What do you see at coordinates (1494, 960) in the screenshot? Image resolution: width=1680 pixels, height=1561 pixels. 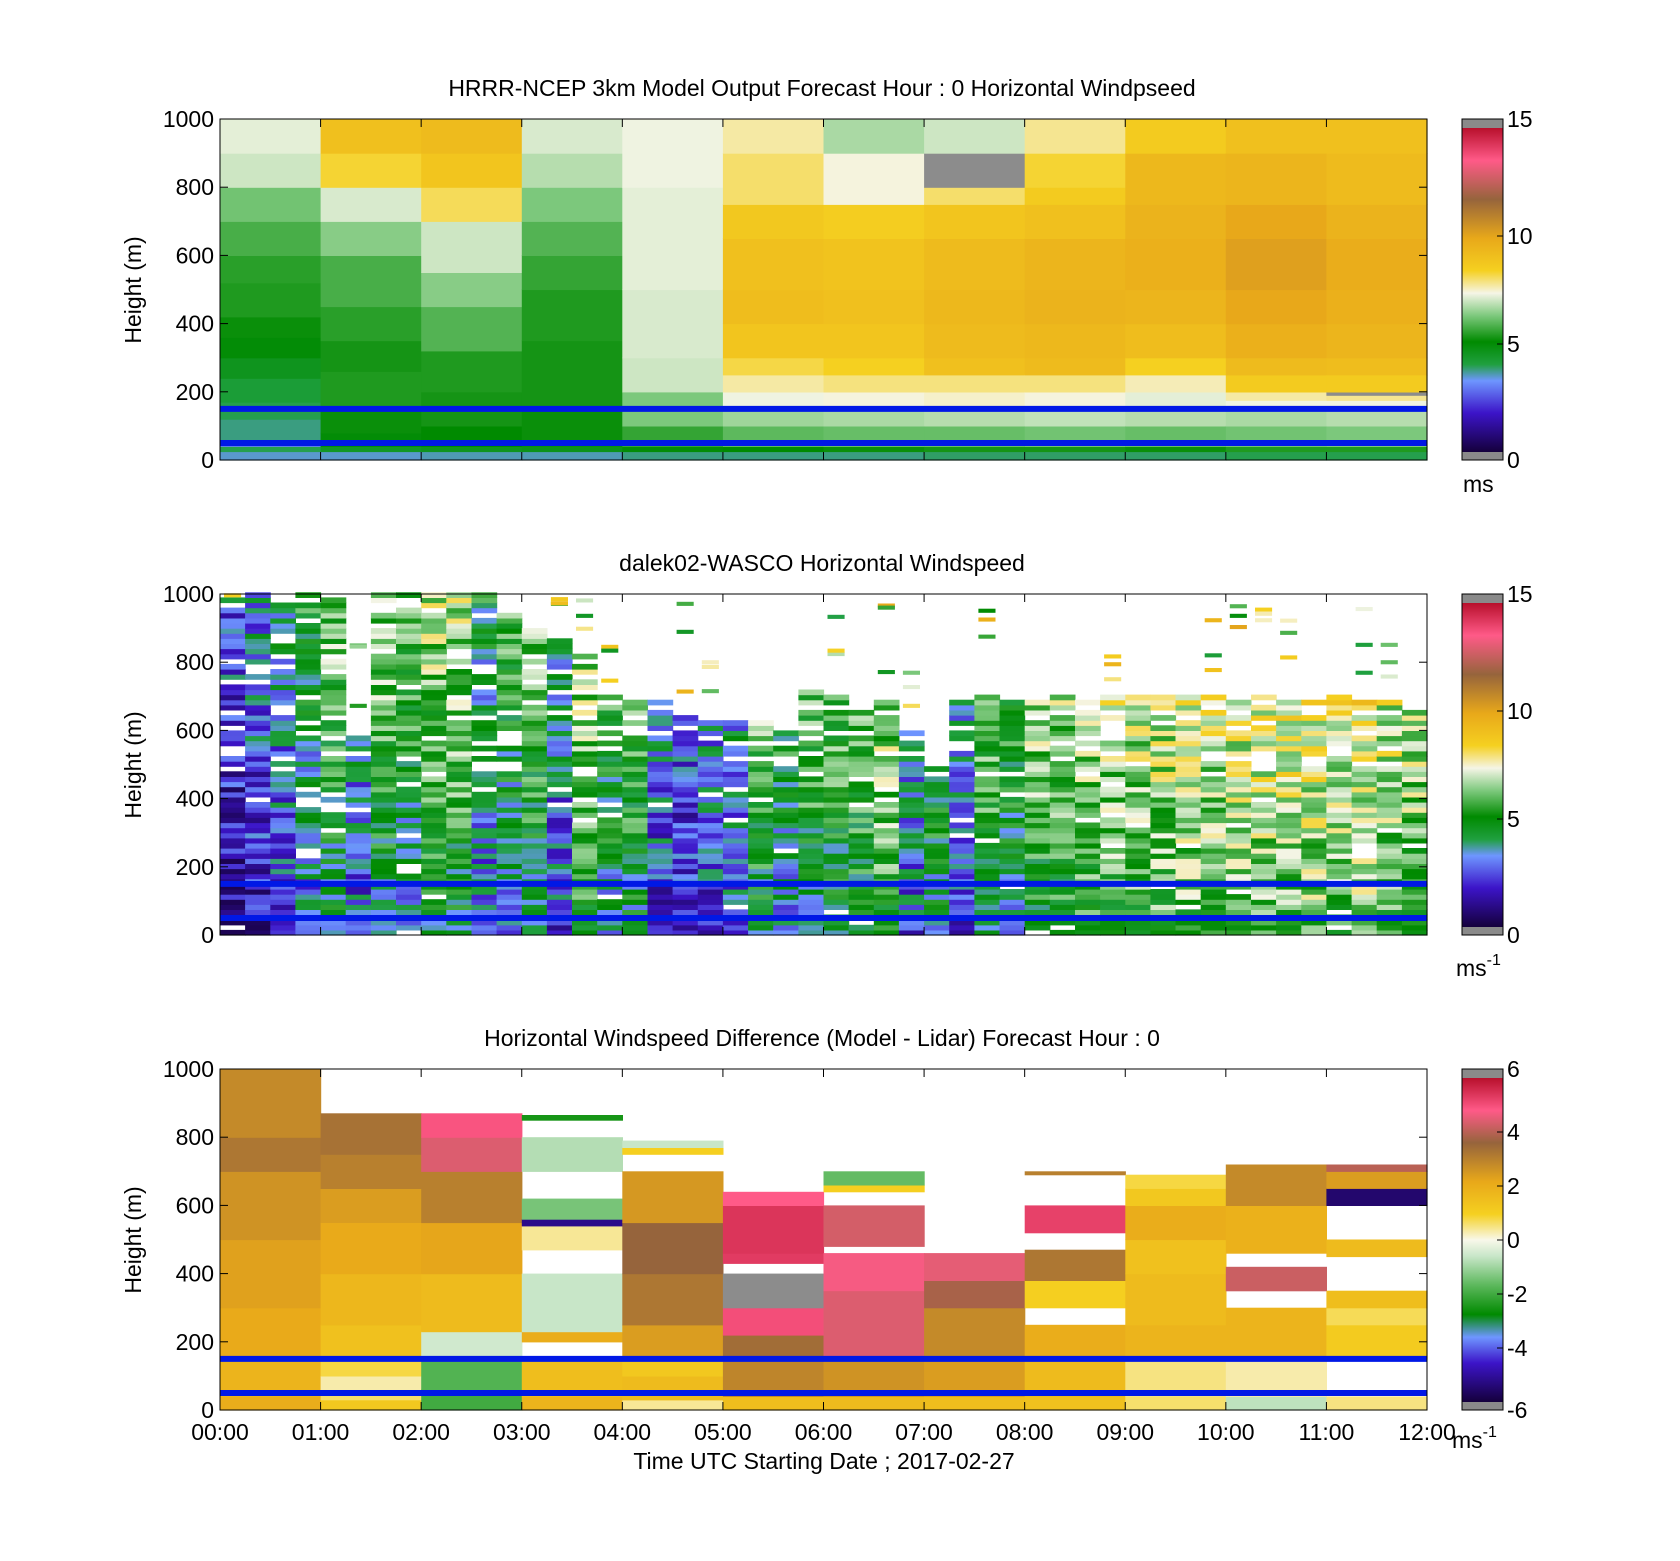 I see `panel-lidar-colorbar-unit-sup: -1` at bounding box center [1494, 960].